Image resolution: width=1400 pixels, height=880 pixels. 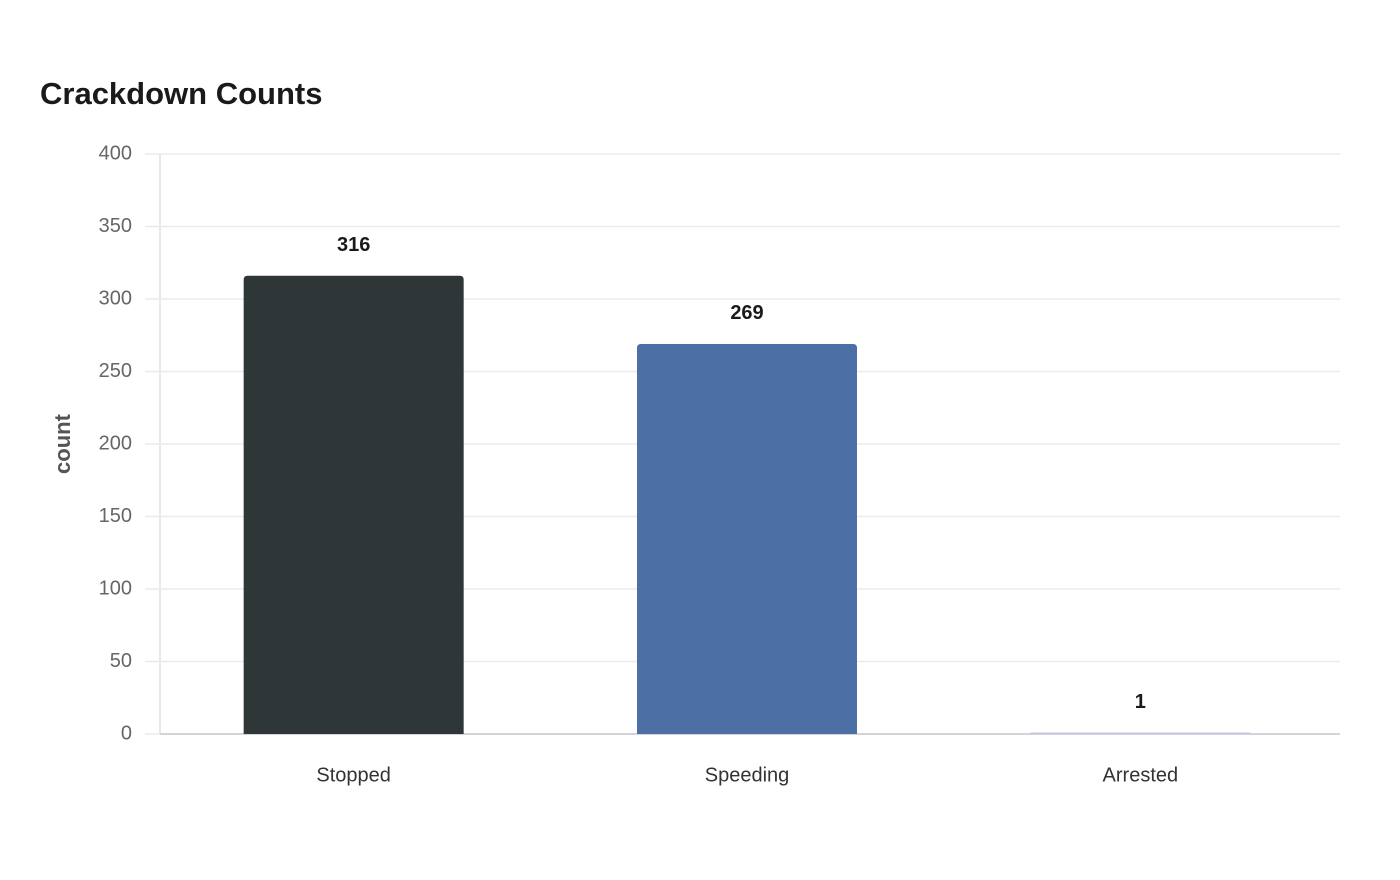 I want to click on y-tick-label: 200, so click(x=115, y=443).